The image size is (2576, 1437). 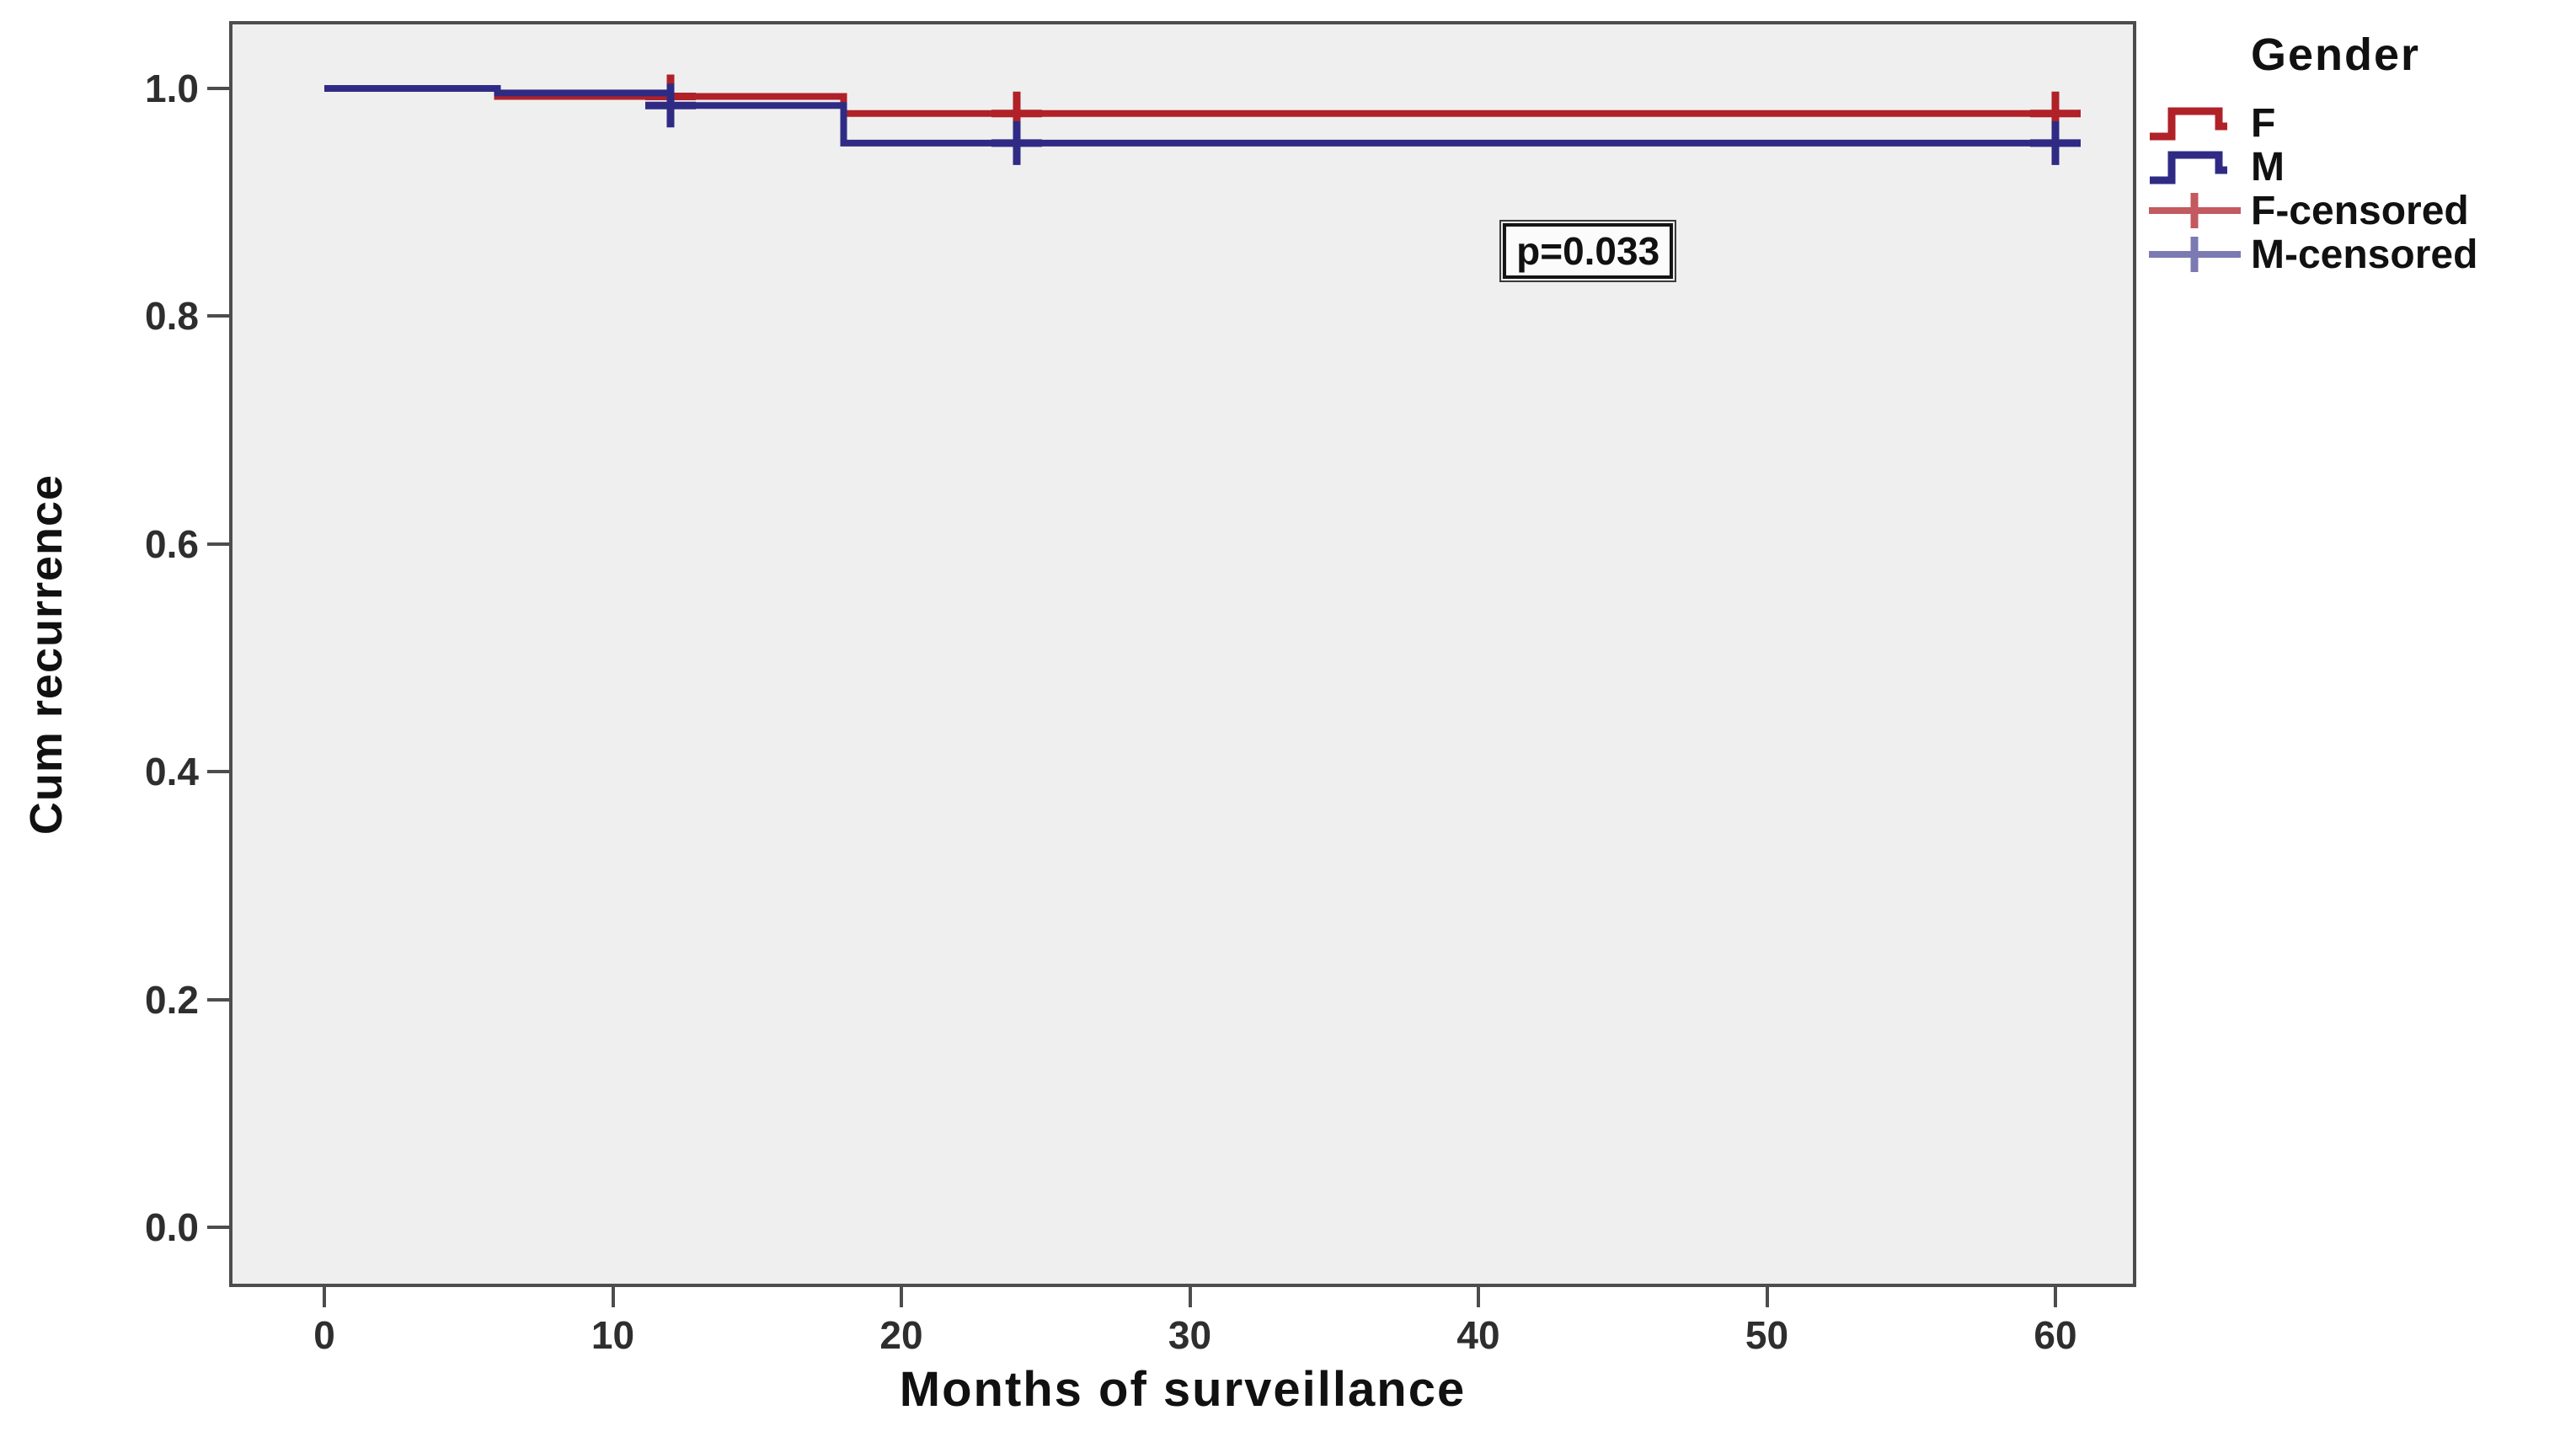 What do you see at coordinates (901, 1335) in the screenshot?
I see `x-tick-label: 20` at bounding box center [901, 1335].